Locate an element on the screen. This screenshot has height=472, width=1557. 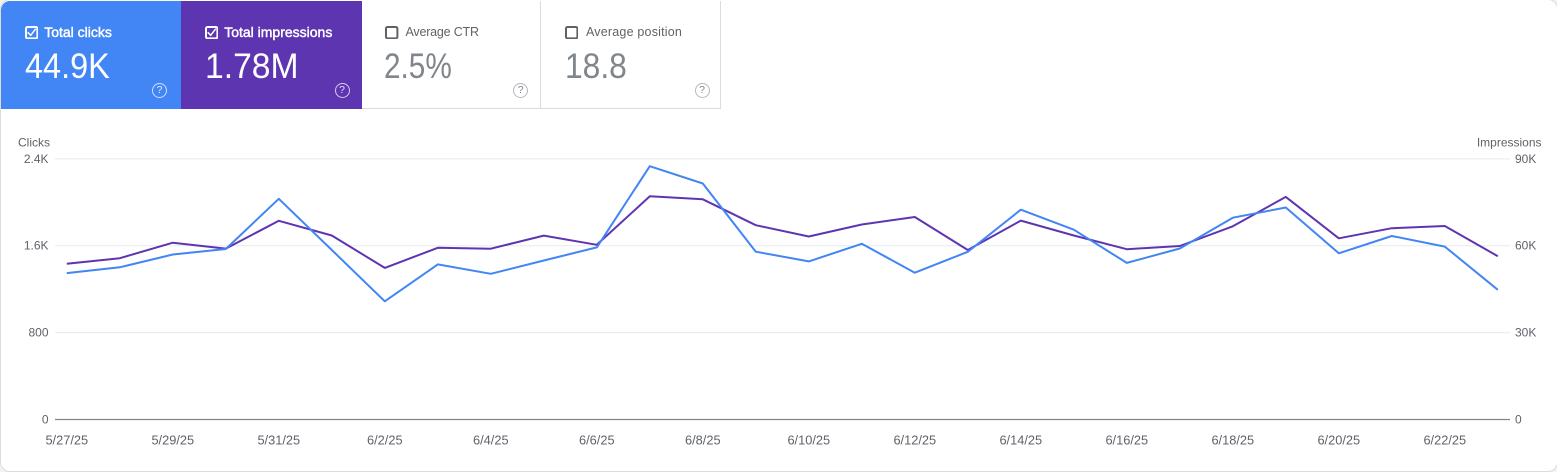
svg-text: 6/18/25 is located at coordinates (1232, 440).